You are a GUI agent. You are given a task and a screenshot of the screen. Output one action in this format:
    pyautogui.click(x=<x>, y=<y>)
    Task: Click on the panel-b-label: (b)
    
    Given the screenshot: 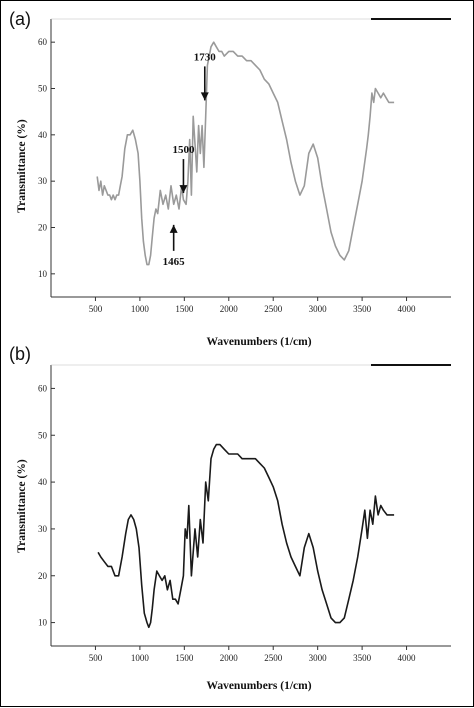 What is the action you would take?
    pyautogui.click(x=20, y=354)
    